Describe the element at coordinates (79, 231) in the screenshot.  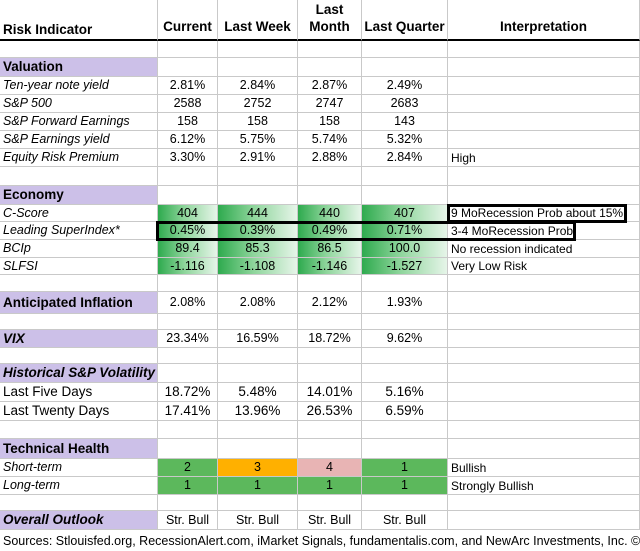
I see `row-label-lsi: Leading SuperIndex*` at that location.